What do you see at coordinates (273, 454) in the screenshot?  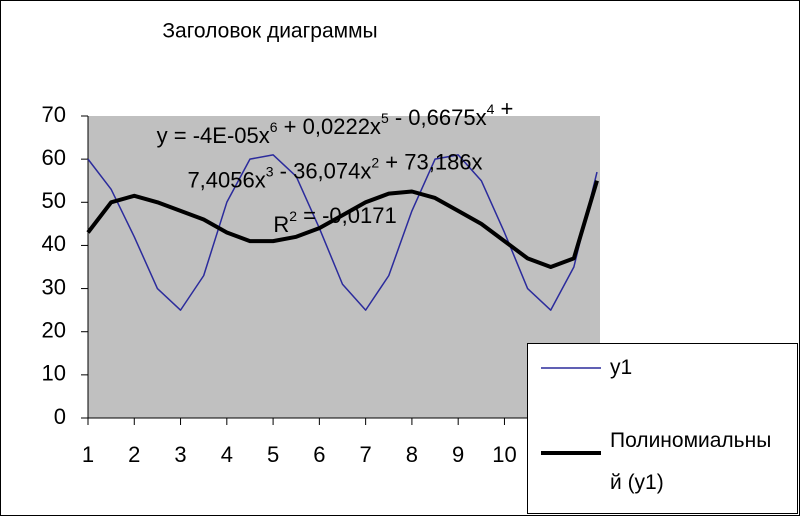 I see `x-tick-label: 5` at bounding box center [273, 454].